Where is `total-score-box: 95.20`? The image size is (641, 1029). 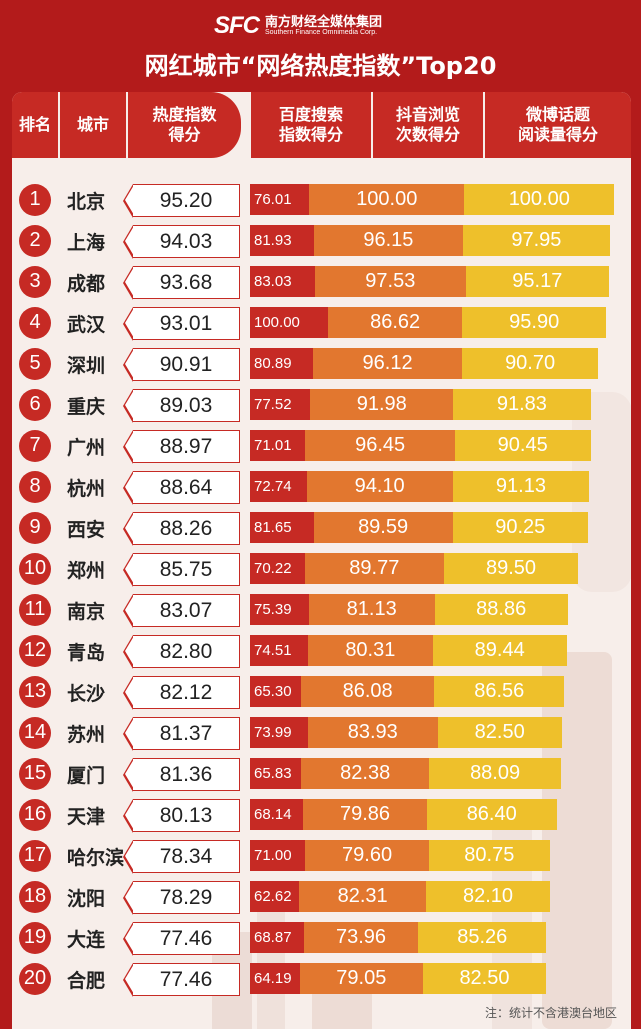
total-score-box: 95.20 is located at coordinates (181, 200).